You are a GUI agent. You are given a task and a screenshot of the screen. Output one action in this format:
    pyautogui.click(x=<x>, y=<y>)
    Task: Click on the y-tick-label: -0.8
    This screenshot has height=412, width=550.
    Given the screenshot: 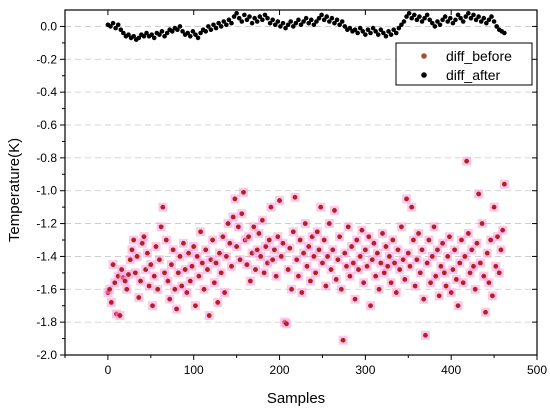 What is the action you would take?
    pyautogui.click(x=46, y=158)
    